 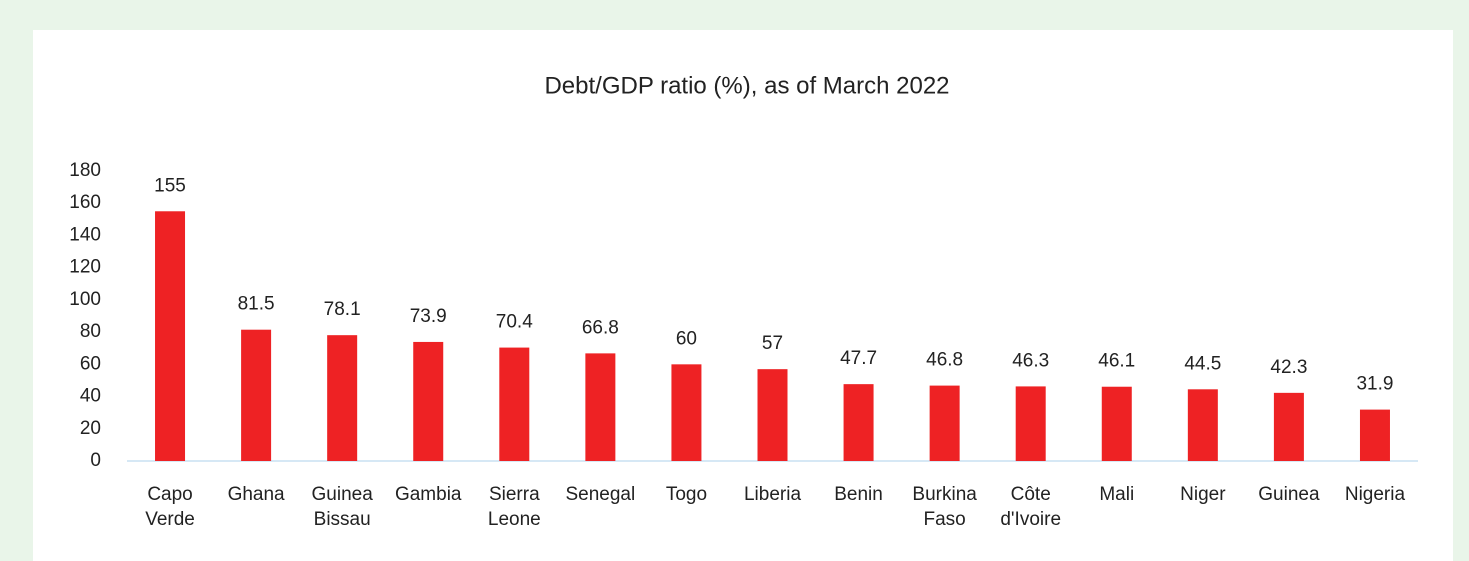 I want to click on data-label: 73.9, so click(x=428, y=316).